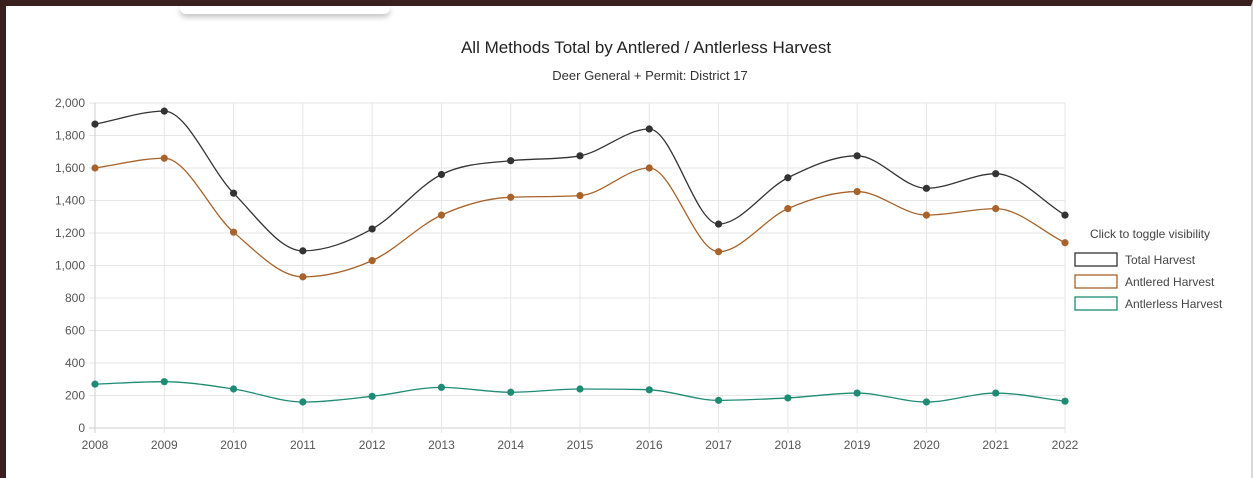  What do you see at coordinates (164, 445) in the screenshot?
I see `x-tick-label: 2009` at bounding box center [164, 445].